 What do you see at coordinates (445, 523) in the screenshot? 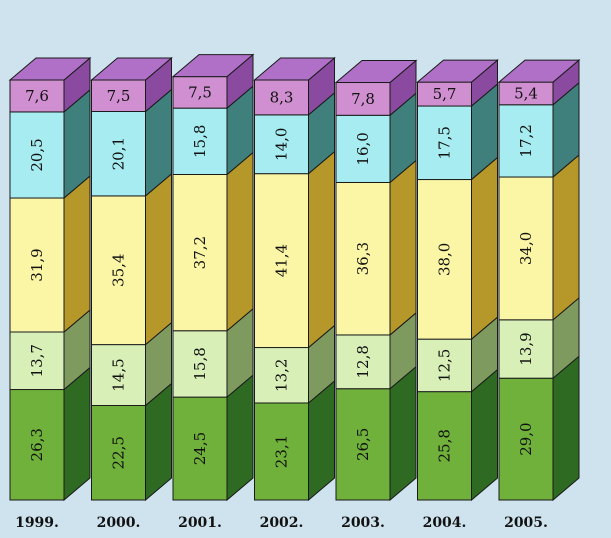
I see `x-tick-label: 2004.` at bounding box center [445, 523].